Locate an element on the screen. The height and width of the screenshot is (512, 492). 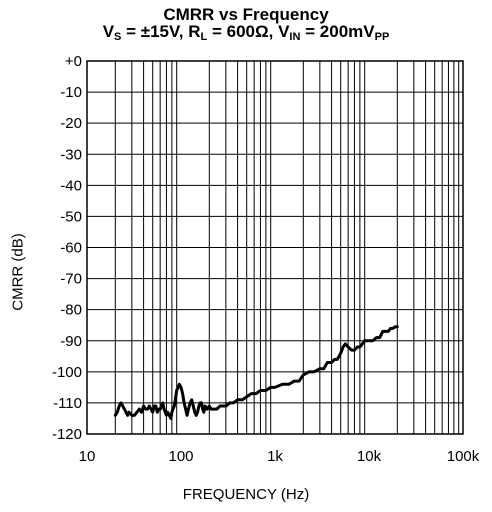
y-tick-label: -70 is located at coordinates (71, 279).